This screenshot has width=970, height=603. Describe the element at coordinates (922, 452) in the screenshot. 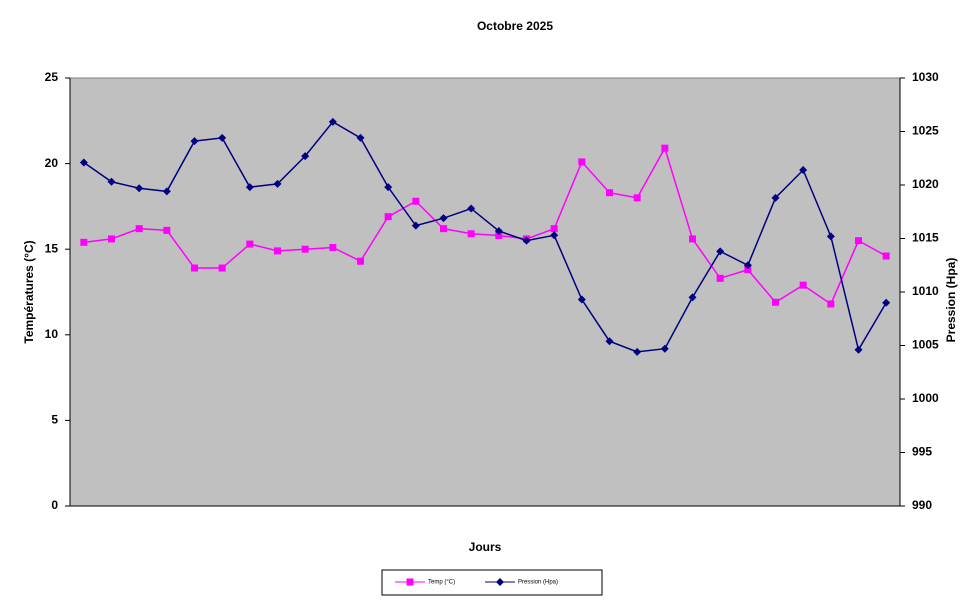

I see `y2-tick-label: 995` at that location.